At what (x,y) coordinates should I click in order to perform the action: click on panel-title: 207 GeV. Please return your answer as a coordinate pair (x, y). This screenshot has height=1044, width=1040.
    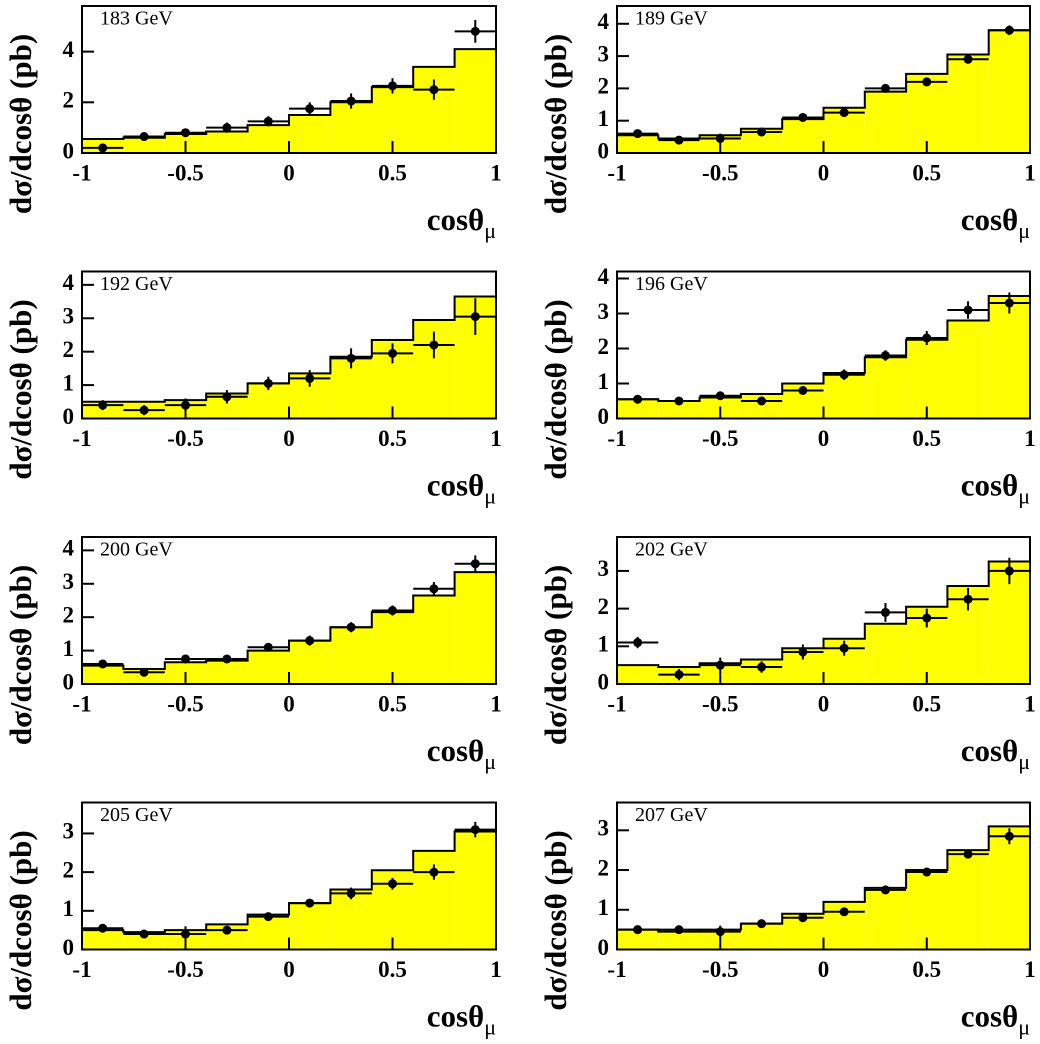
    Looking at the image, I should click on (671, 815).